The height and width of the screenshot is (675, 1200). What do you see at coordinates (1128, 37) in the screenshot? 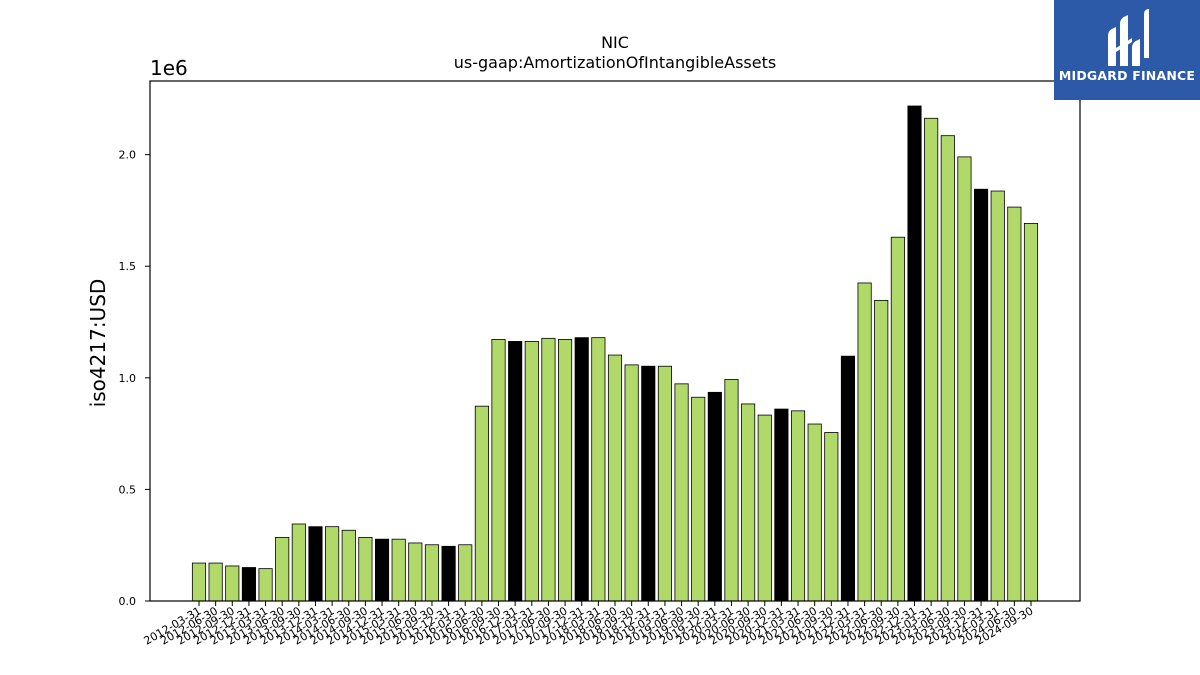
I see `midgard-logo-icon` at bounding box center [1128, 37].